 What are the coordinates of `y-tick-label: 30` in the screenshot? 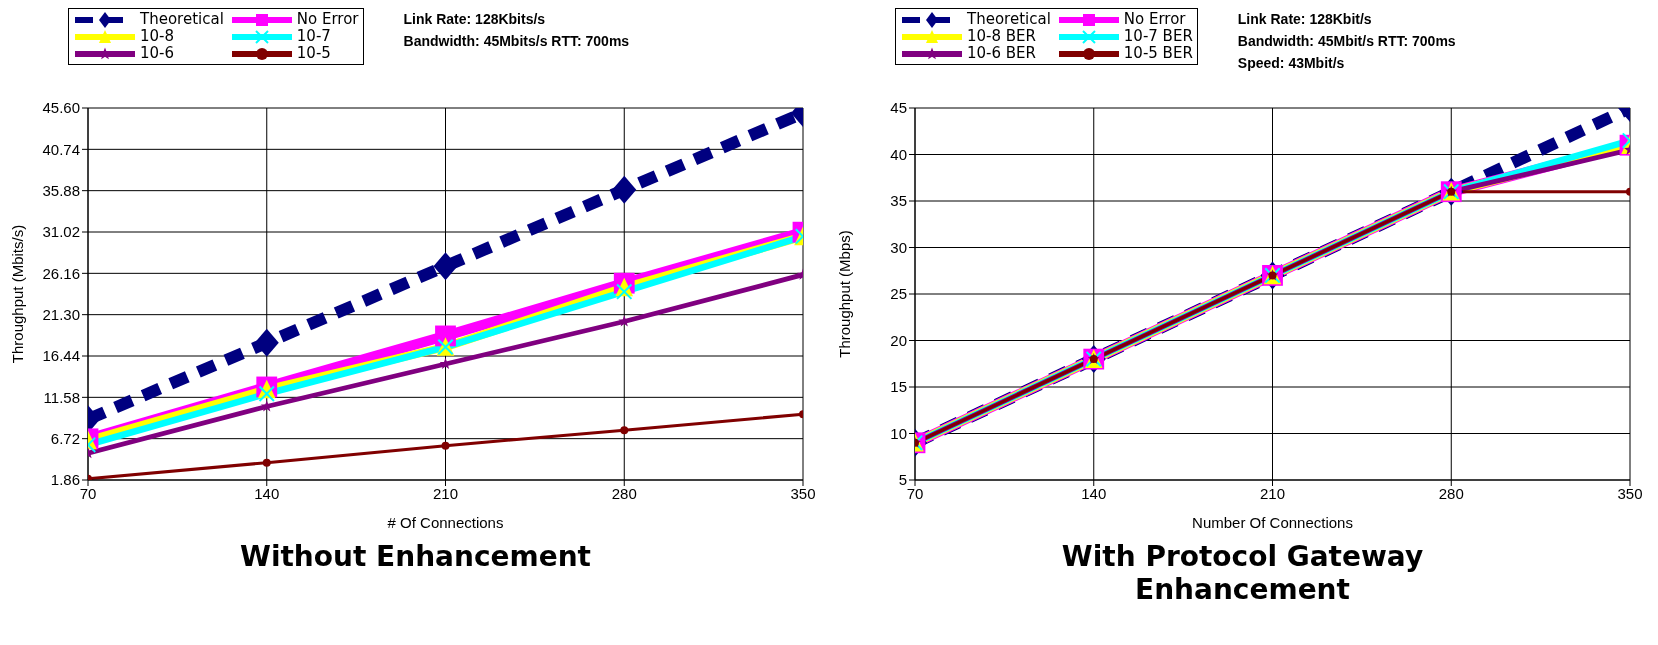 It's located at (898, 247).